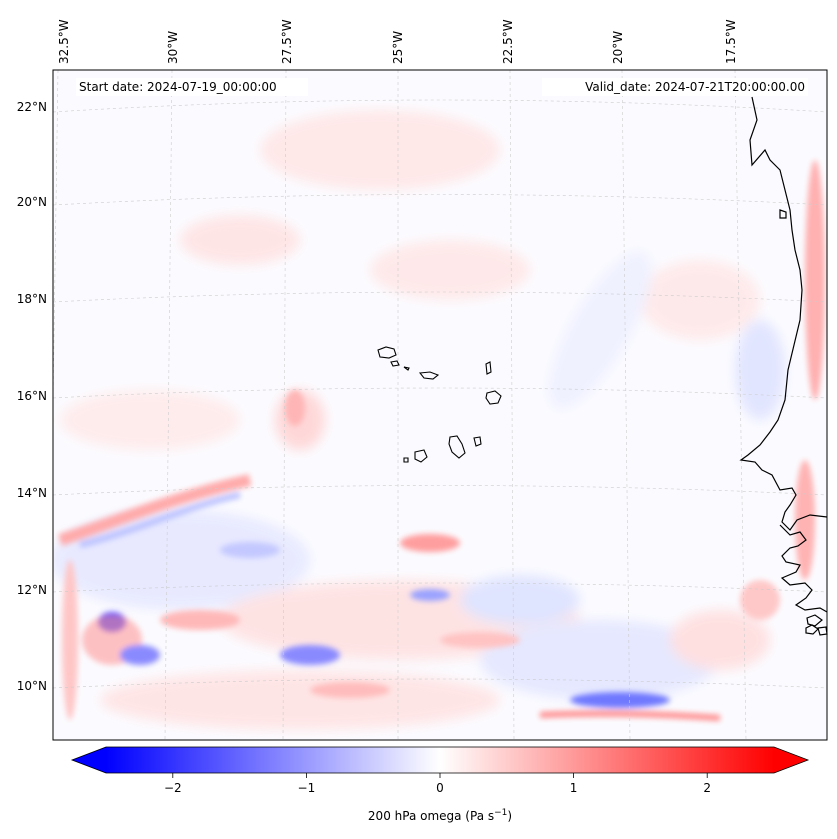  I want to click on colorbar-gradient, so click(440, 760).